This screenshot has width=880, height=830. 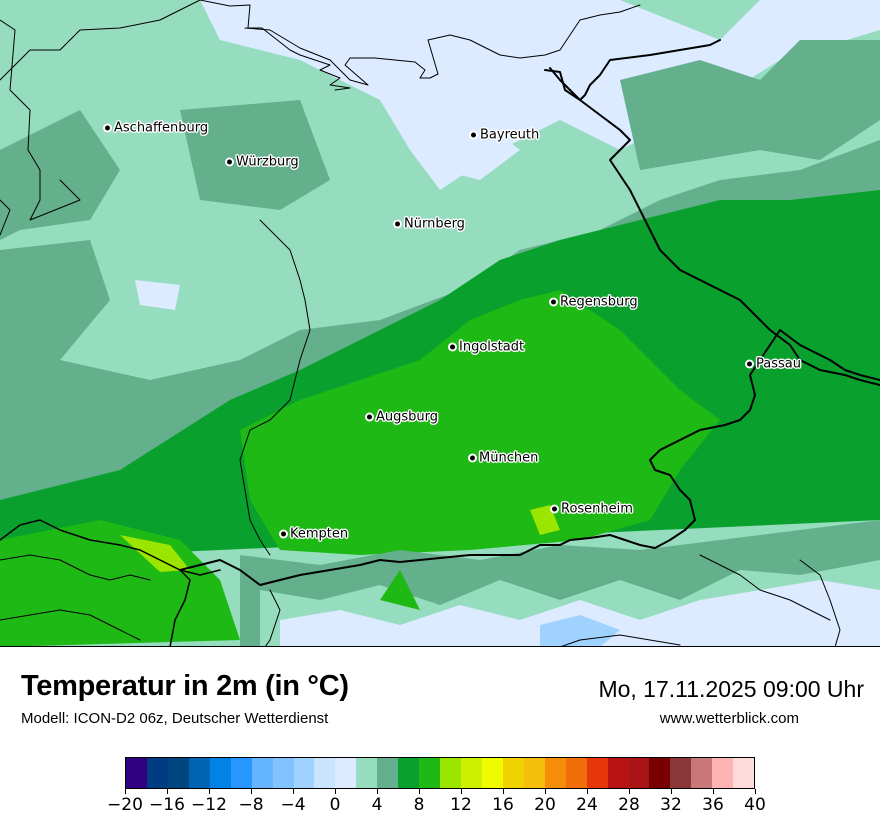 What do you see at coordinates (335, 805) in the screenshot?
I see `colorbar-tick-label: 0` at bounding box center [335, 805].